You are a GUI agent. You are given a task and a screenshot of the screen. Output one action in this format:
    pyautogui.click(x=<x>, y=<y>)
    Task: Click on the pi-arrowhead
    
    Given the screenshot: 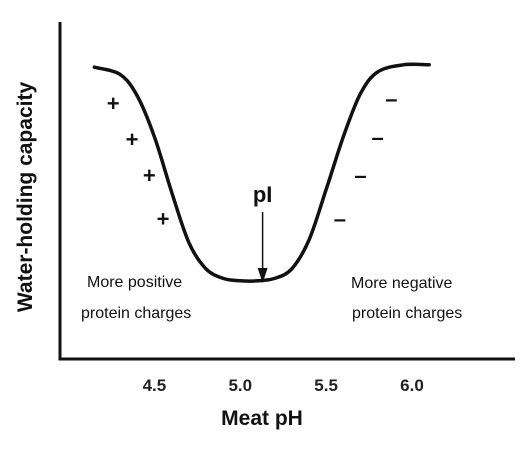 What is the action you would take?
    pyautogui.click(x=262, y=275)
    